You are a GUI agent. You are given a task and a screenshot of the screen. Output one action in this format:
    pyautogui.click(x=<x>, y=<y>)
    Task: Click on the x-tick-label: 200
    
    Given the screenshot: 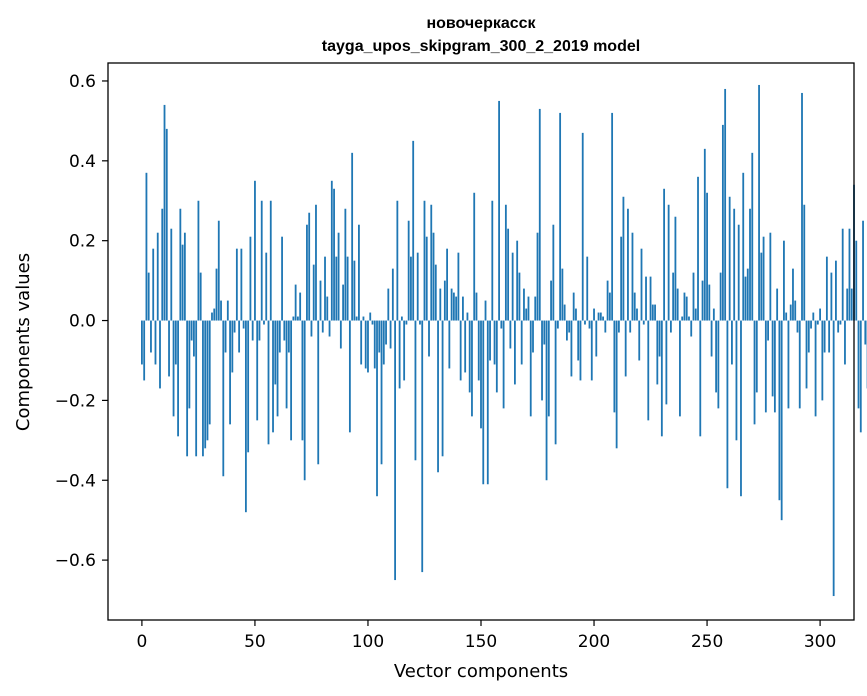 What is the action you would take?
    pyautogui.click(x=594, y=642)
    